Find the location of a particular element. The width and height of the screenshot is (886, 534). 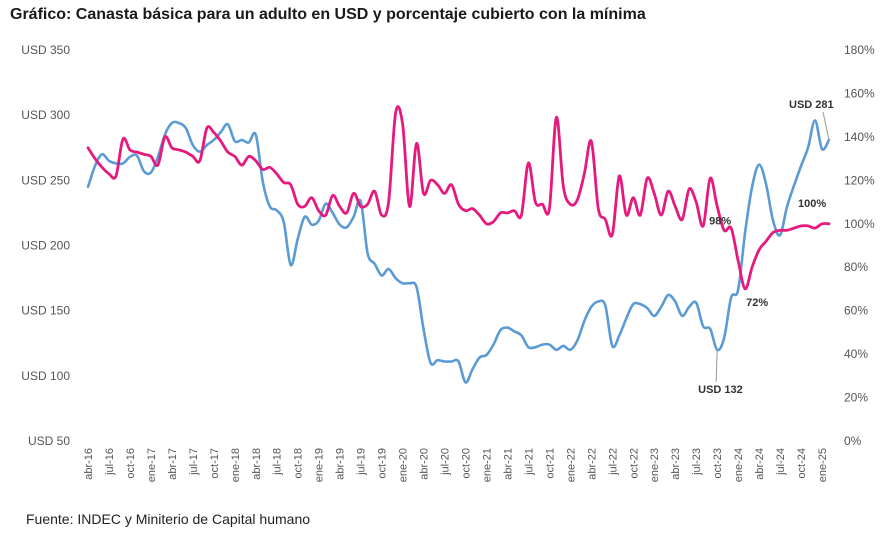

x-tick-label: ene-19 is located at coordinates (320, 465).